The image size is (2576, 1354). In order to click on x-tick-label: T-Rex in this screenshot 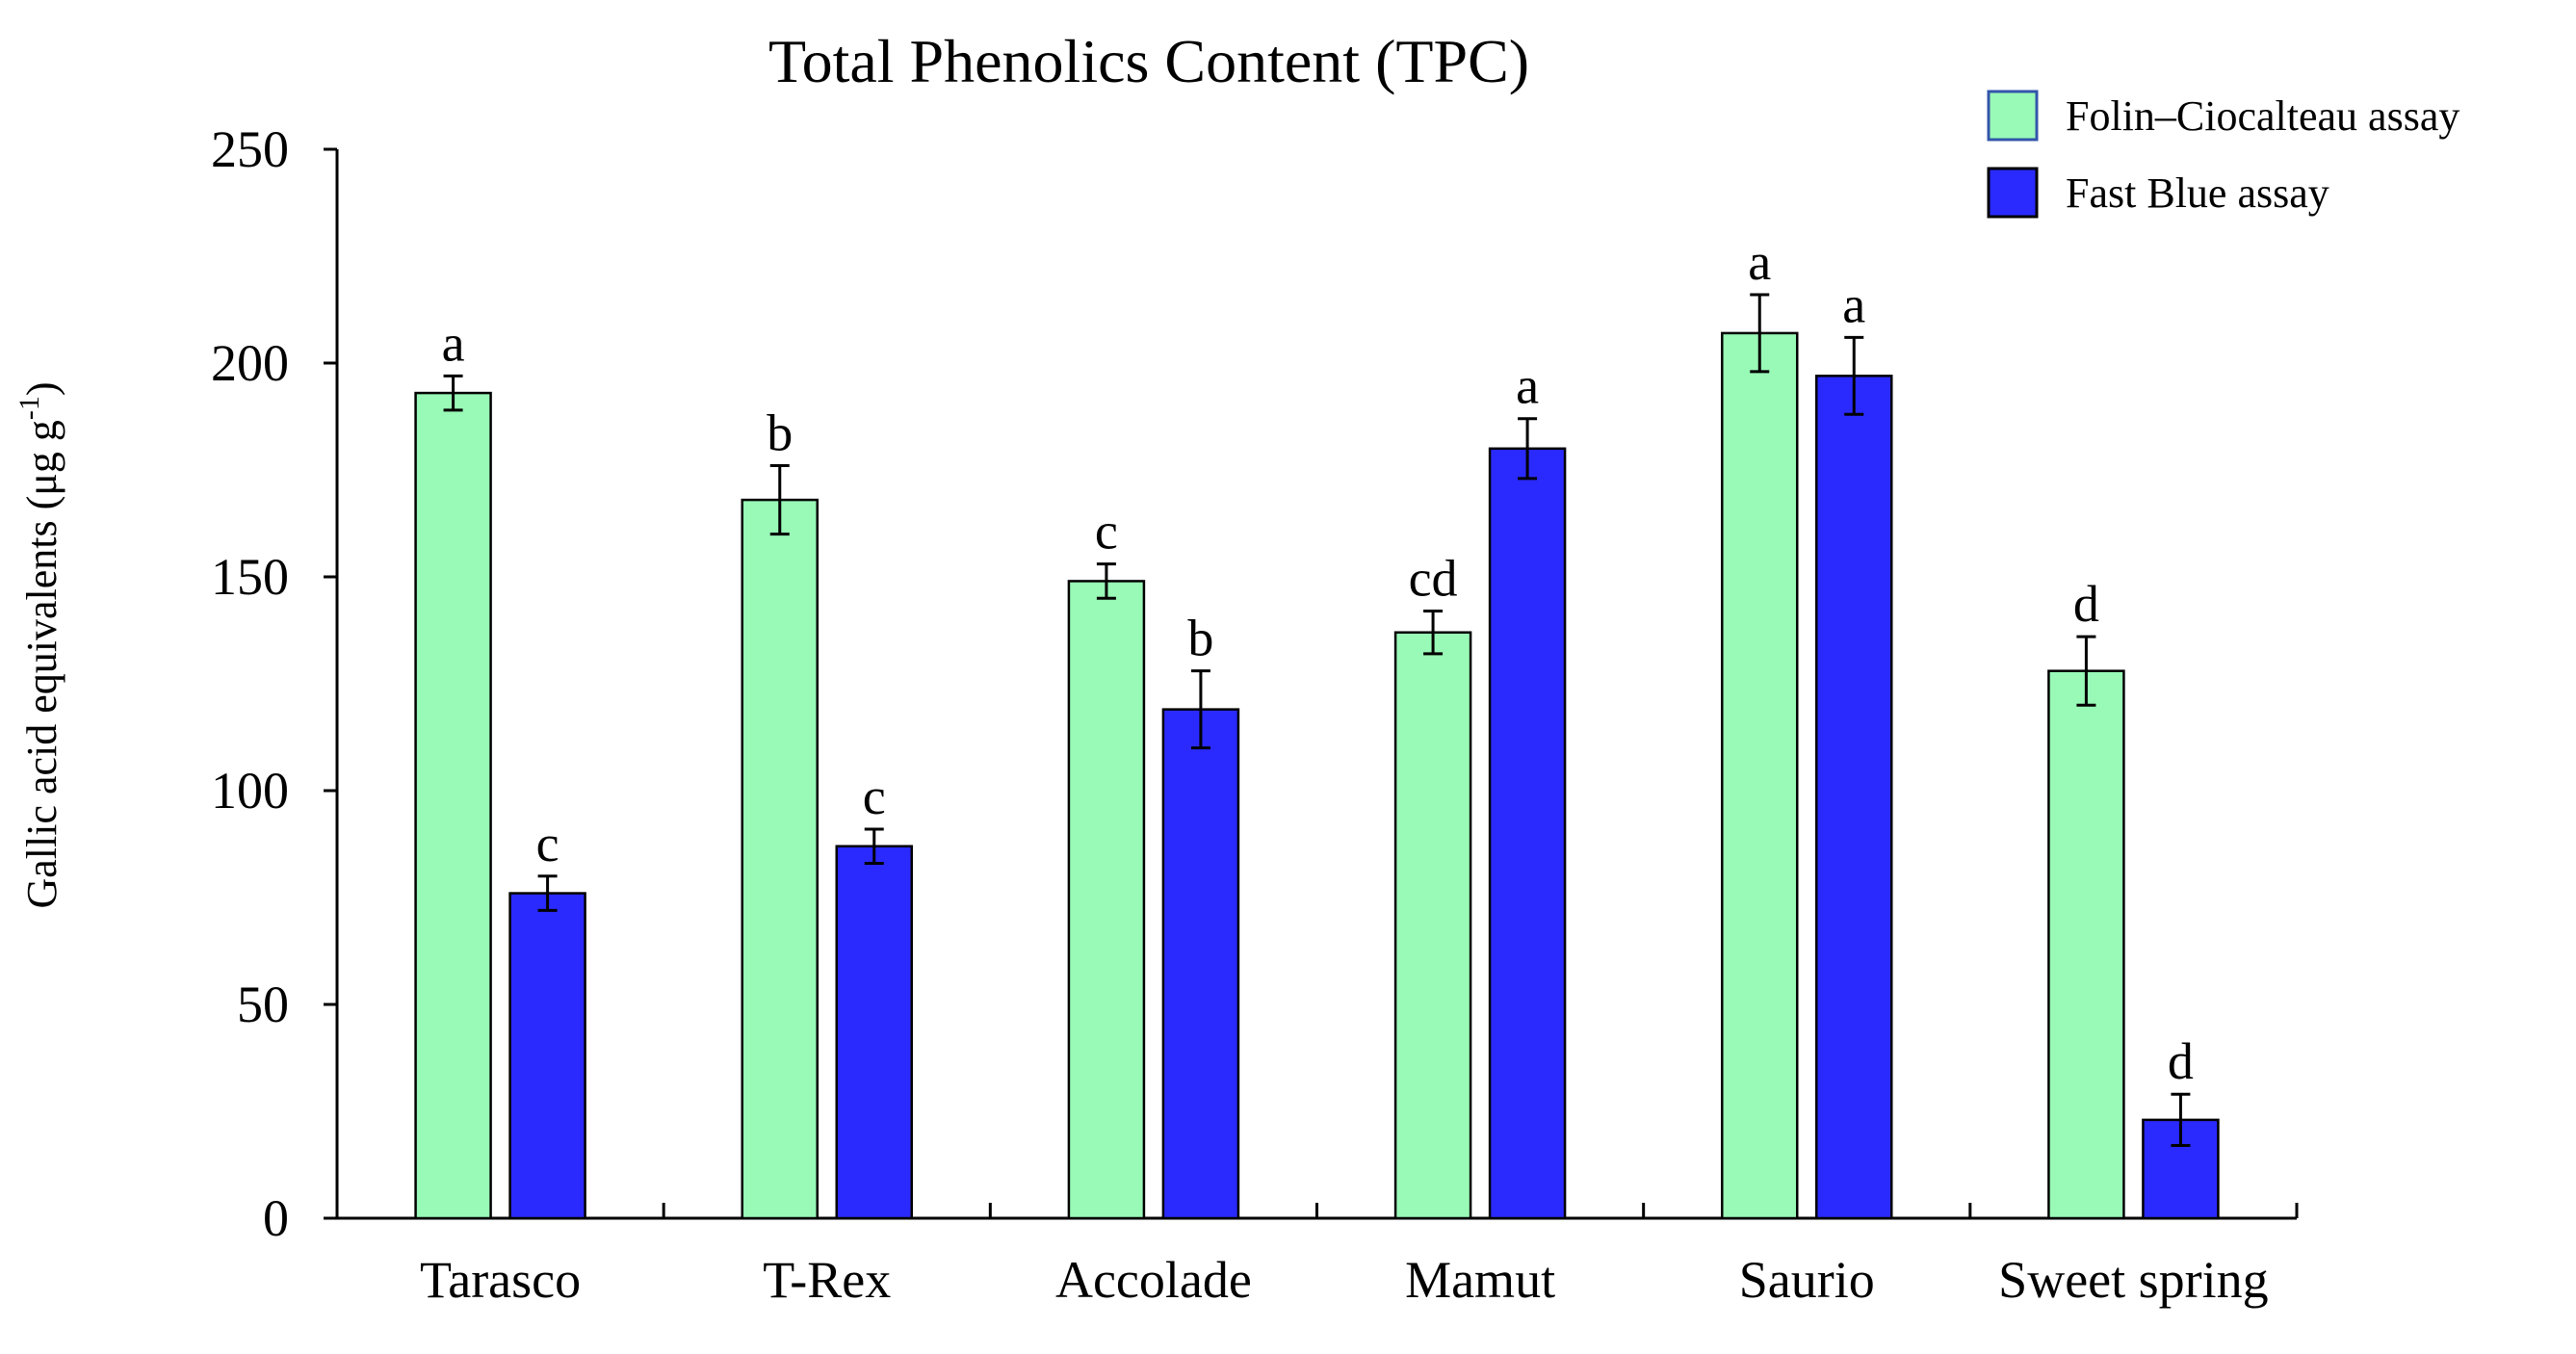, I will do `click(827, 1280)`.